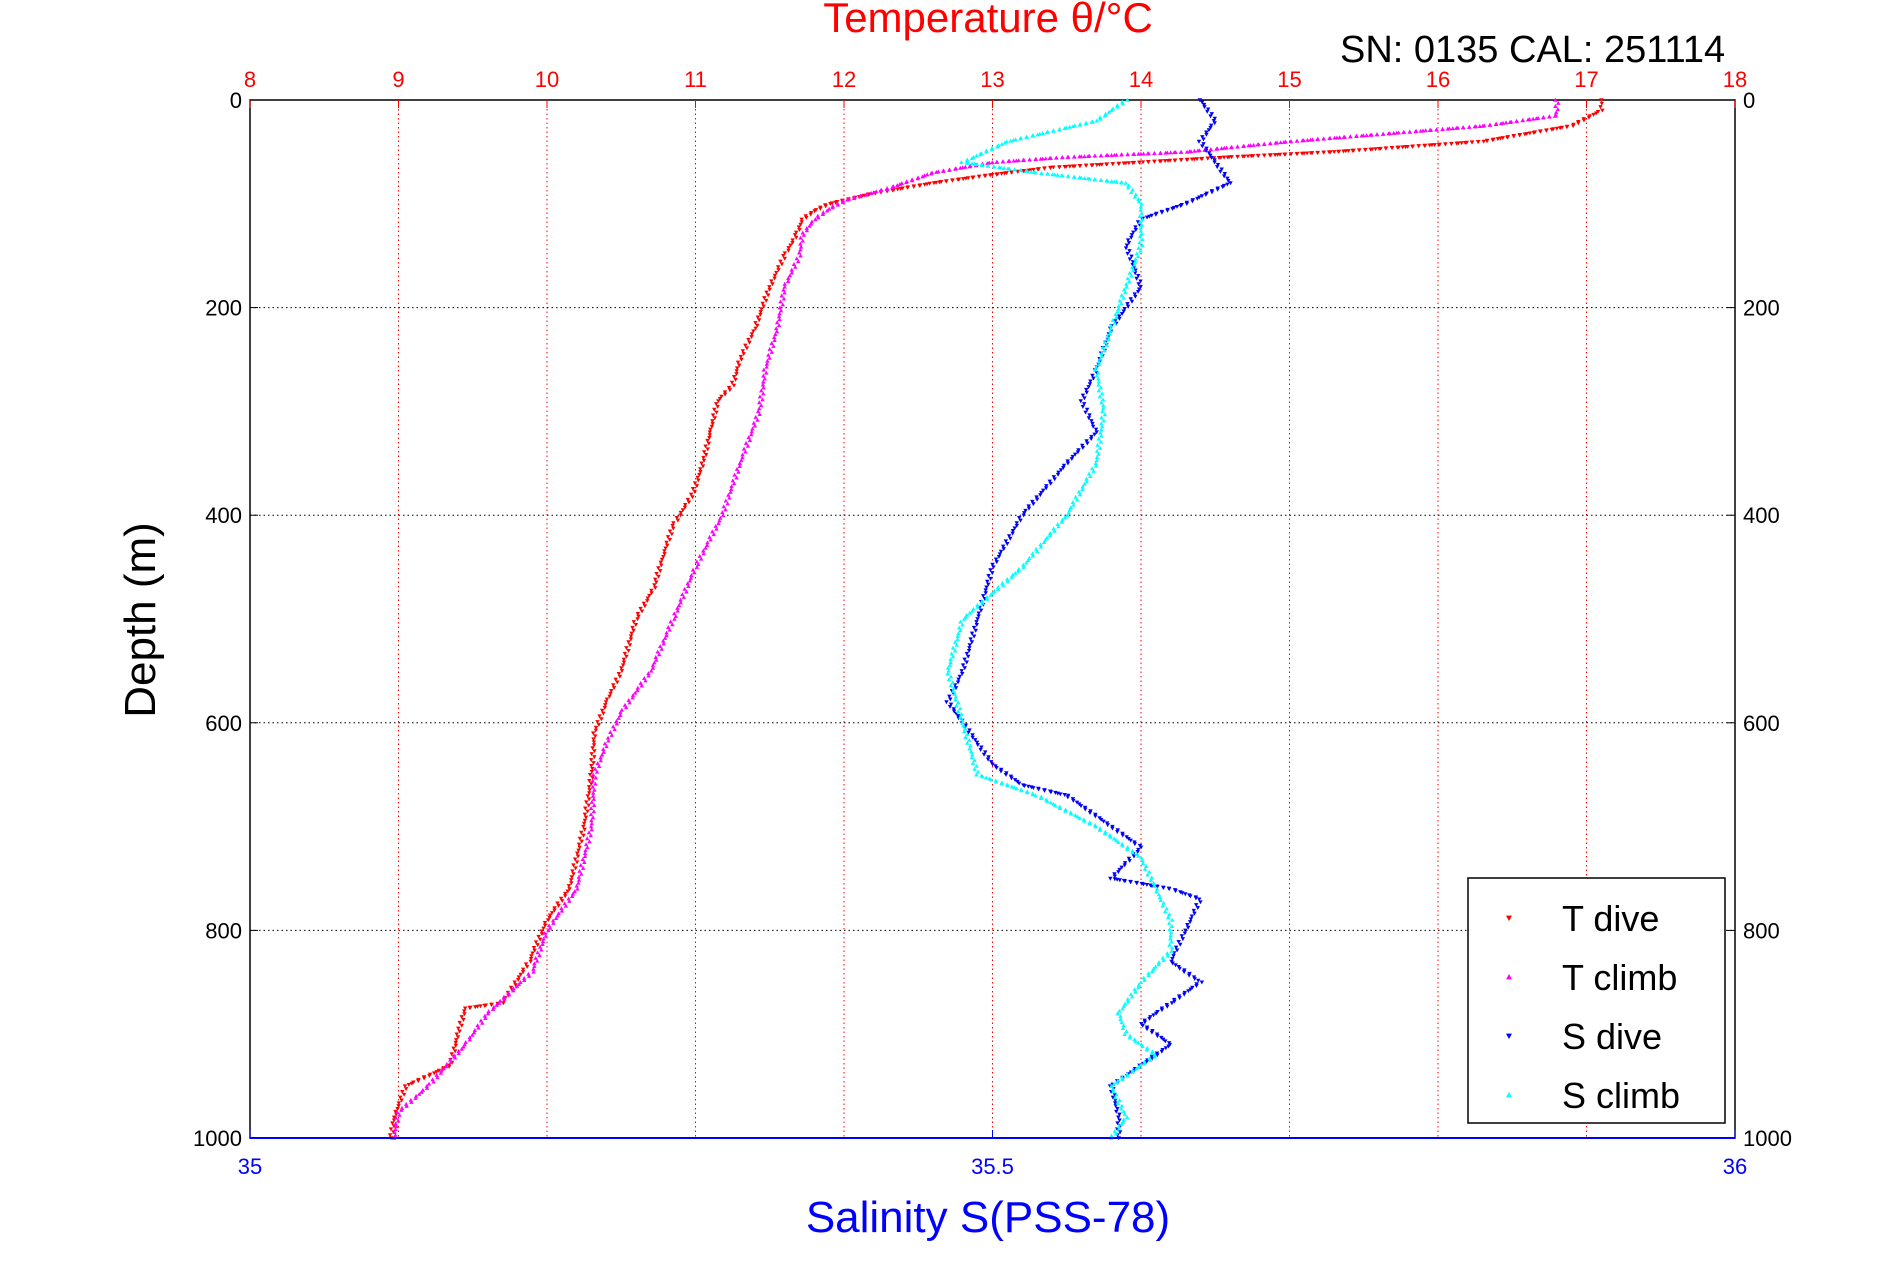 This screenshot has height=1262, width=1891. I want to click on left-tick-label: 400, so click(223, 515).